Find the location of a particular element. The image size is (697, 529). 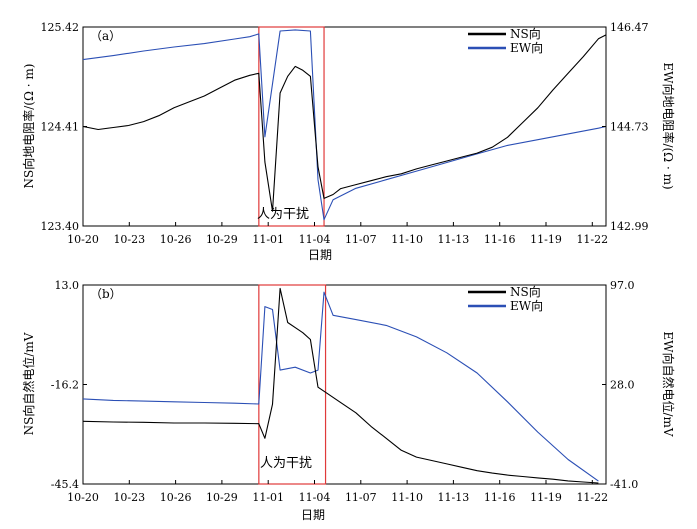

panel-b-left-axis: 13.0 -16.2 -45.4 is located at coordinates (69, 385).